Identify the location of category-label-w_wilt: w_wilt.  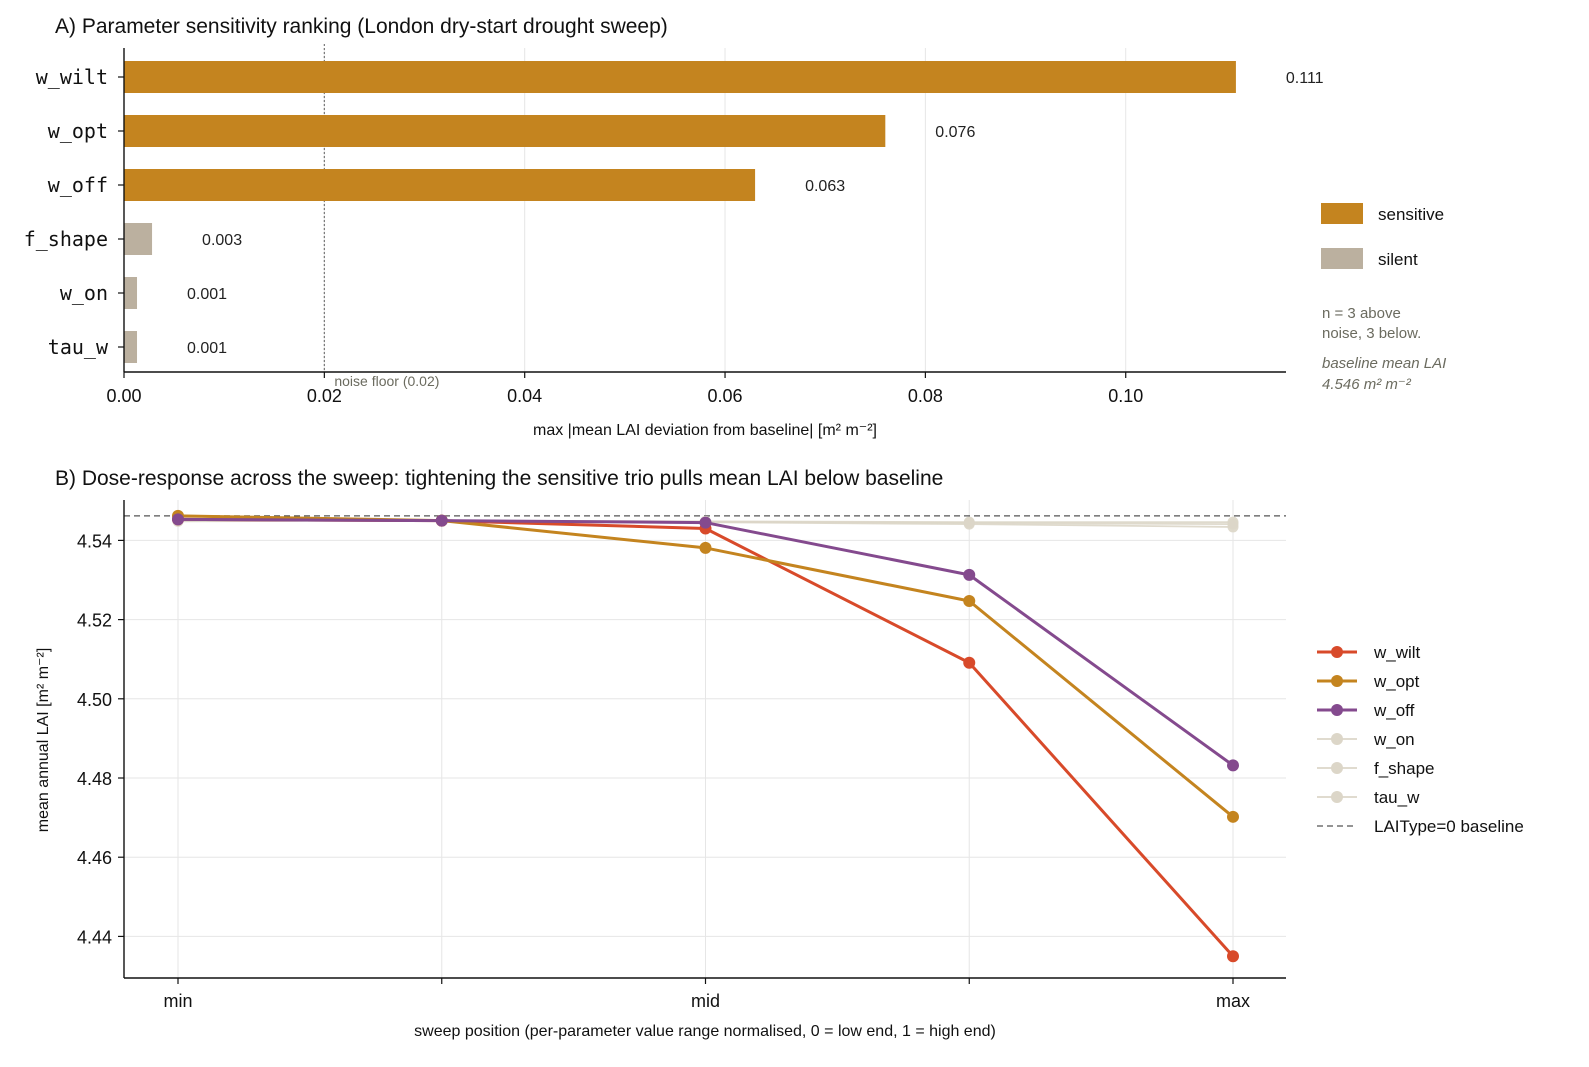
(72, 77).